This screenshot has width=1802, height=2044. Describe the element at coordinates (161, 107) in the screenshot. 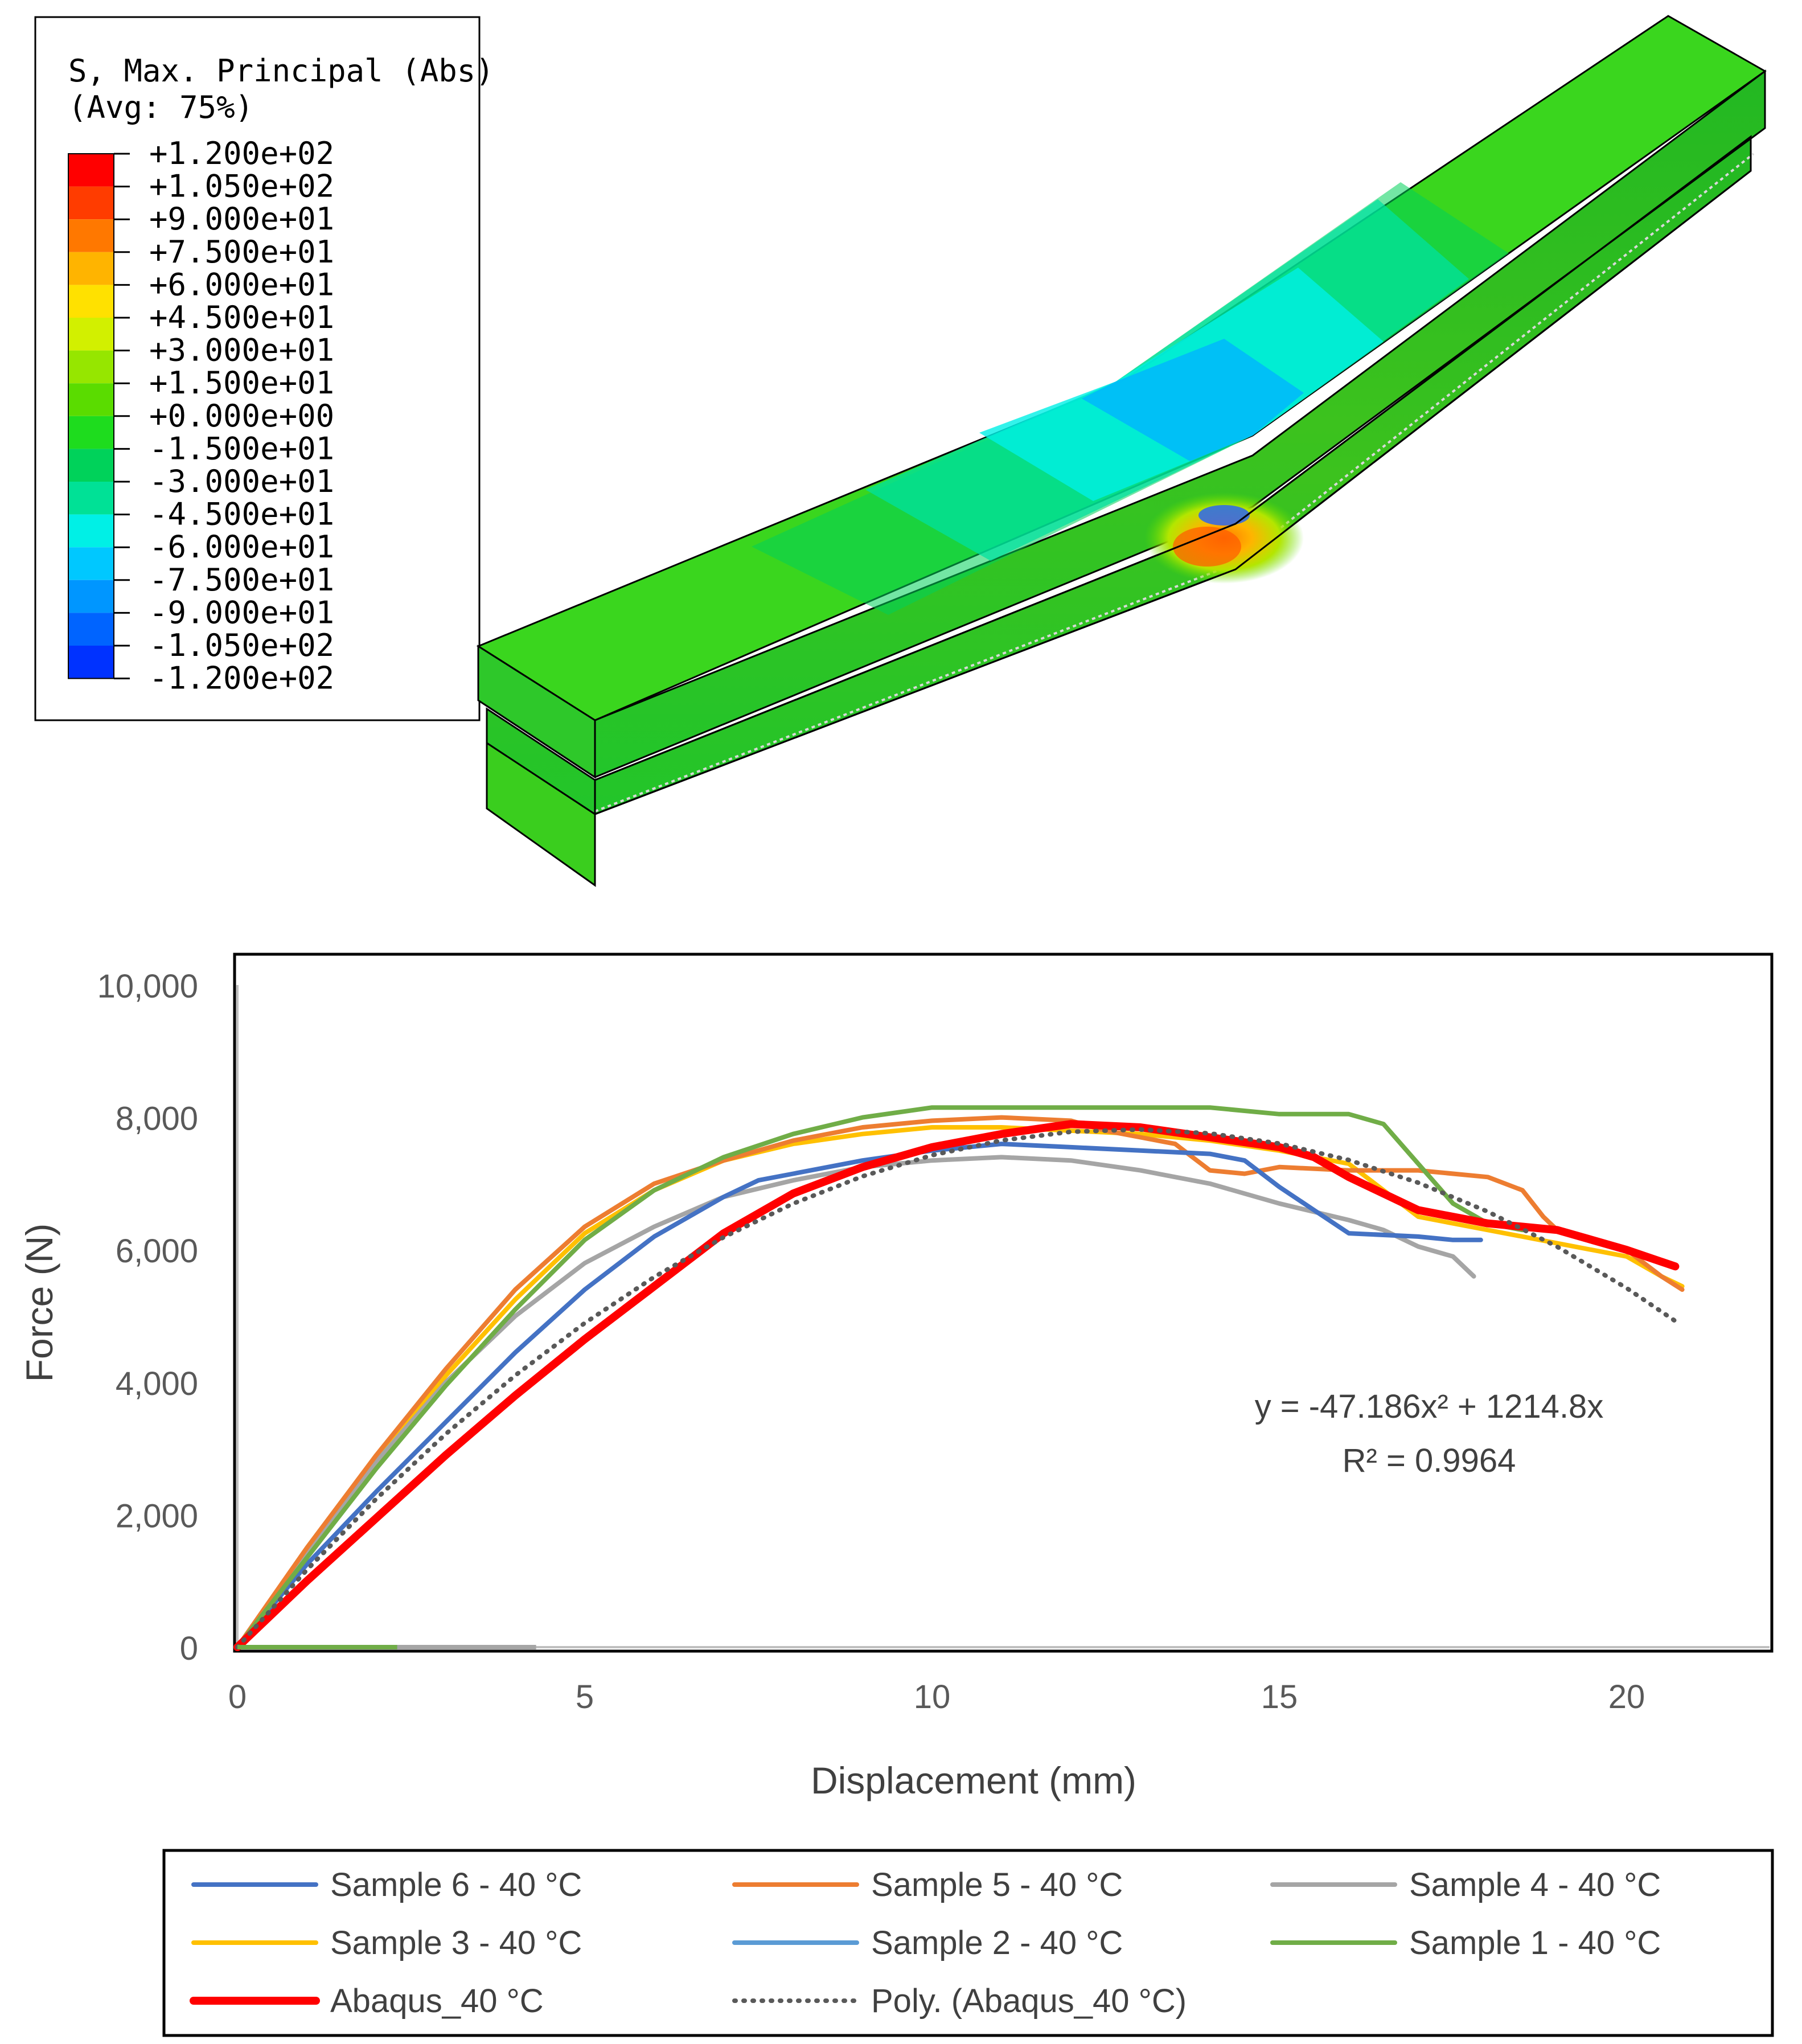

I see `contour-legend-subtitle: (Avg: 75%)` at that location.